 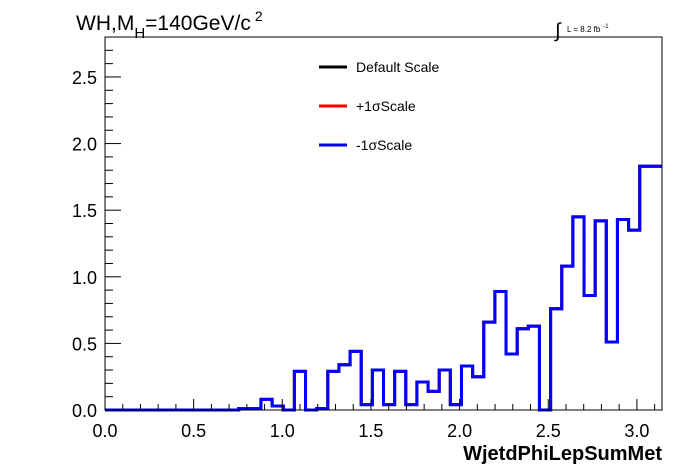 I want to click on y-tick-label: 1.0, so click(x=84, y=278).